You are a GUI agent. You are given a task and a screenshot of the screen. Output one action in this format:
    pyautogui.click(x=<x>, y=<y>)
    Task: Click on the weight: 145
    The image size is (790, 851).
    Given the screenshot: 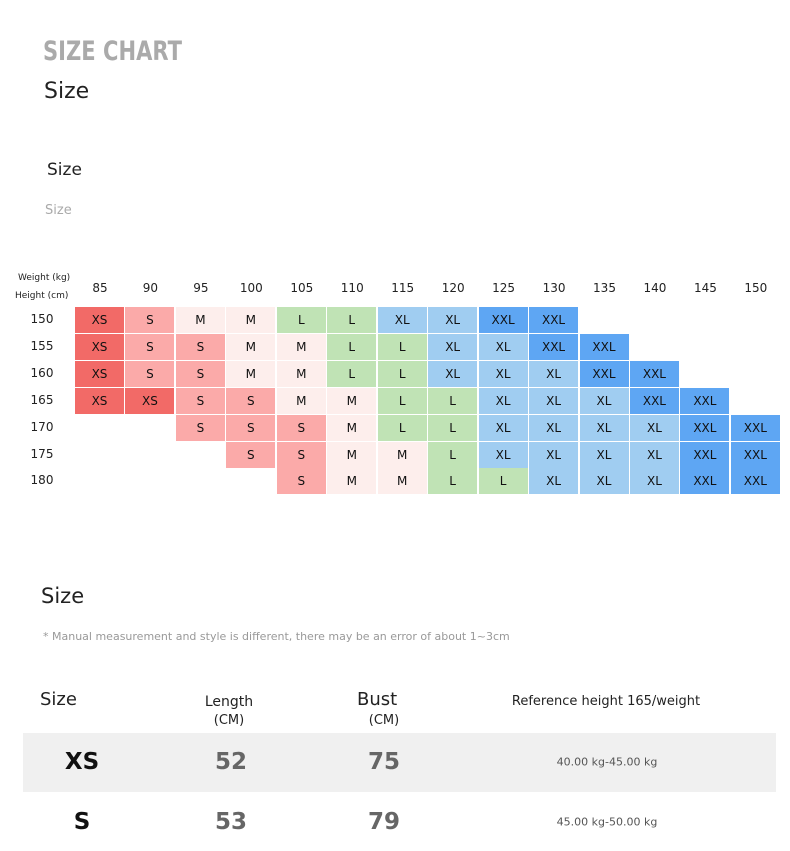 What is the action you would take?
    pyautogui.click(x=705, y=288)
    